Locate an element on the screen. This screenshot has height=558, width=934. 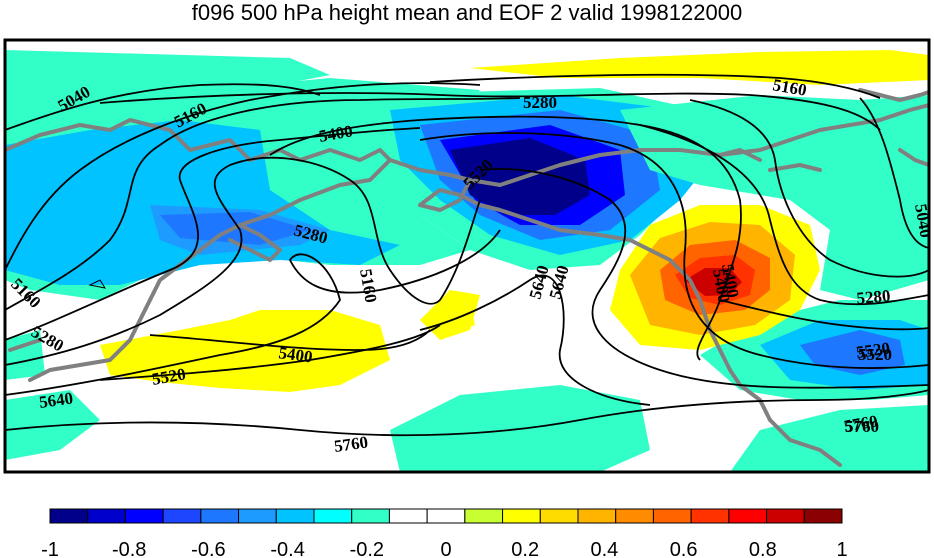
colorbar-tick-labels: -1 -0.8 -0.6 -0.4 -0.2 0 0.2 0.4 0.6 0.8 1 is located at coordinates (444, 548).